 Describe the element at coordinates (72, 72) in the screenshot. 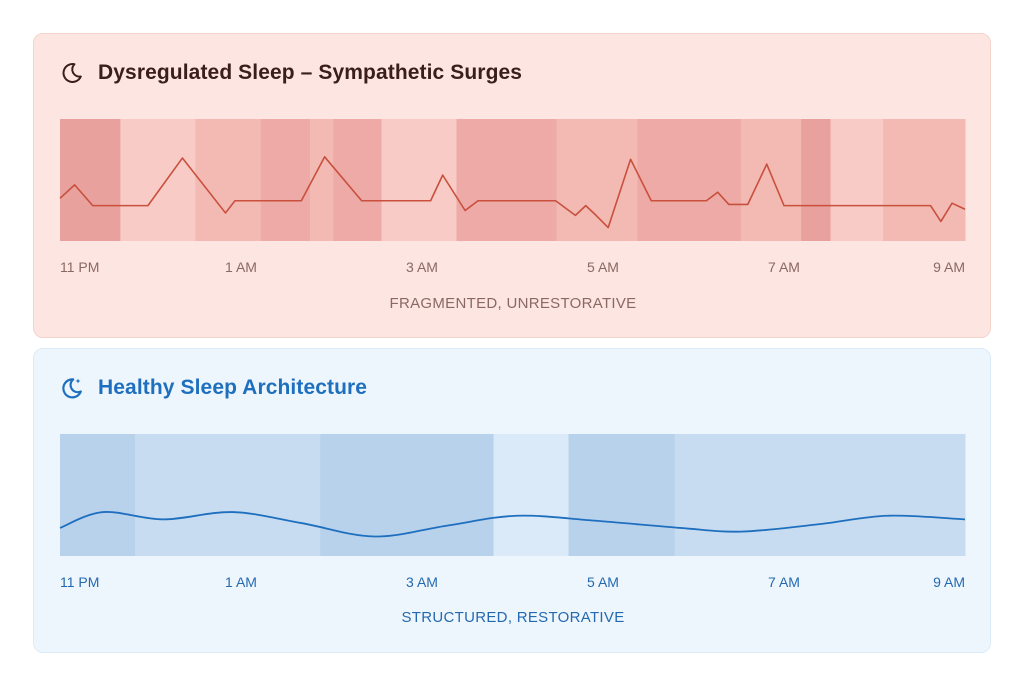

I see `moon-icon` at that location.